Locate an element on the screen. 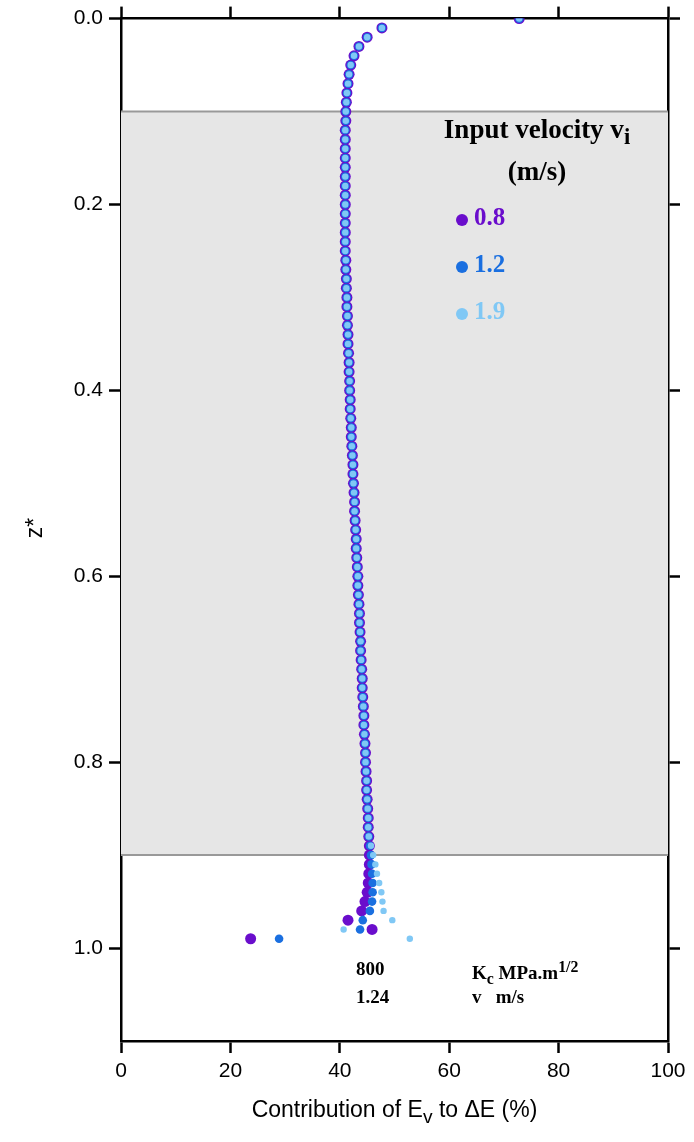 Image resolution: width=694 pixels, height=1142 pixels. legend-label: 0.8 is located at coordinates (490, 217).